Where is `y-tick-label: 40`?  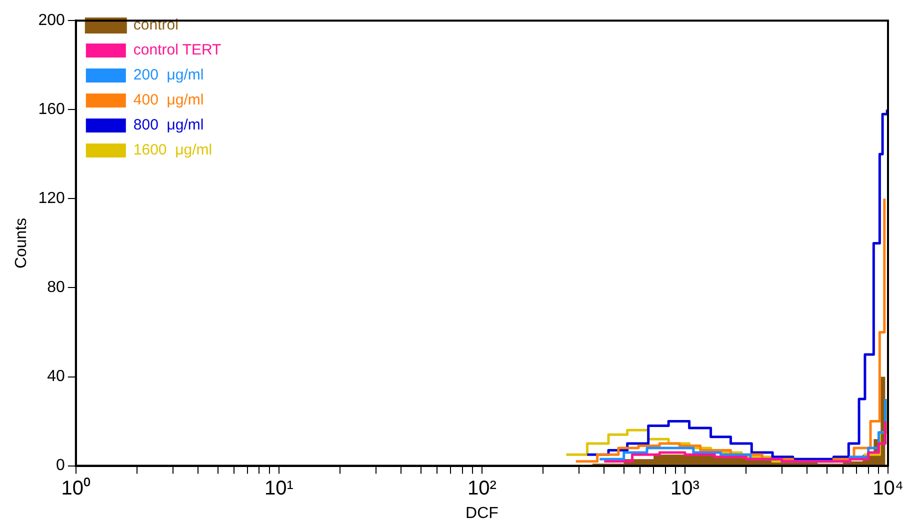
y-tick-label: 40 is located at coordinates (56, 377).